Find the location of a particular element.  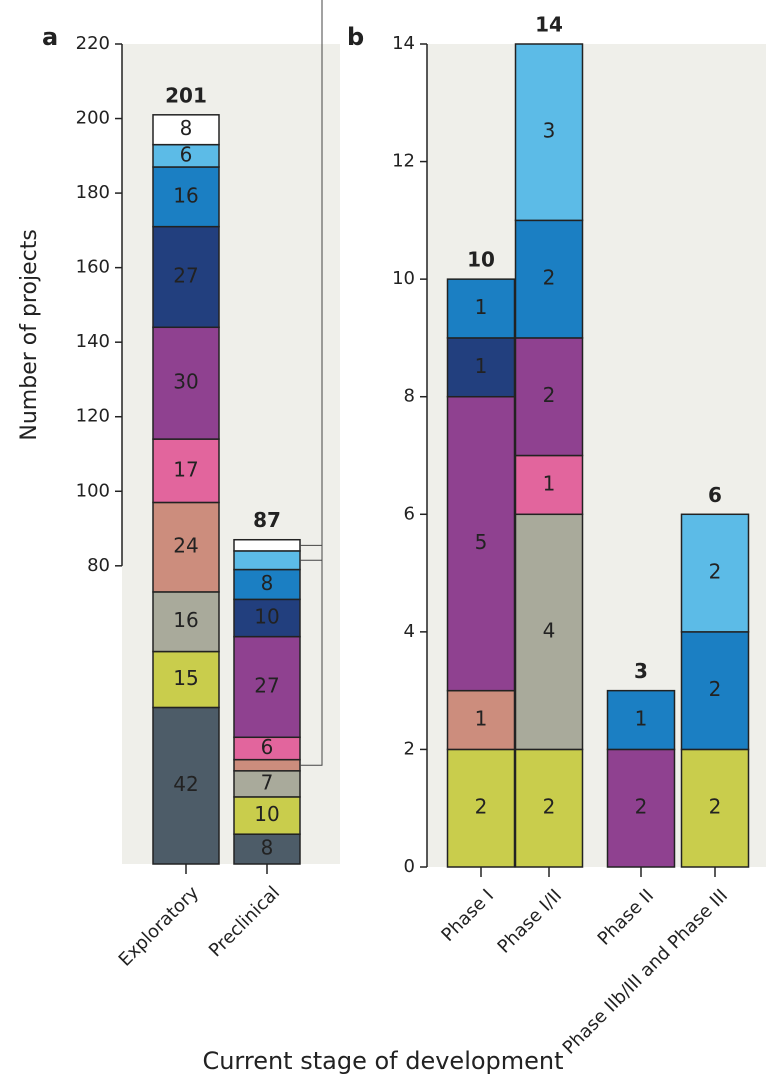

segment-label: 15 is located at coordinates (185, 678).